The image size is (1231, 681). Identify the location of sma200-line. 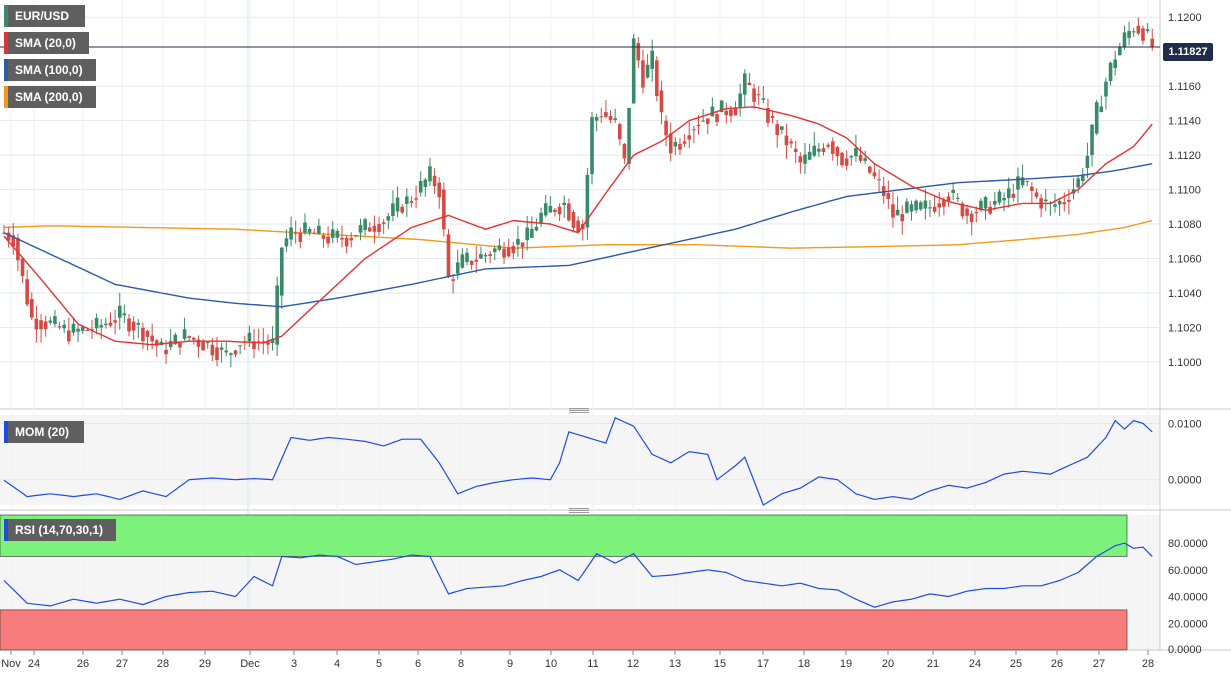
(578, 234).